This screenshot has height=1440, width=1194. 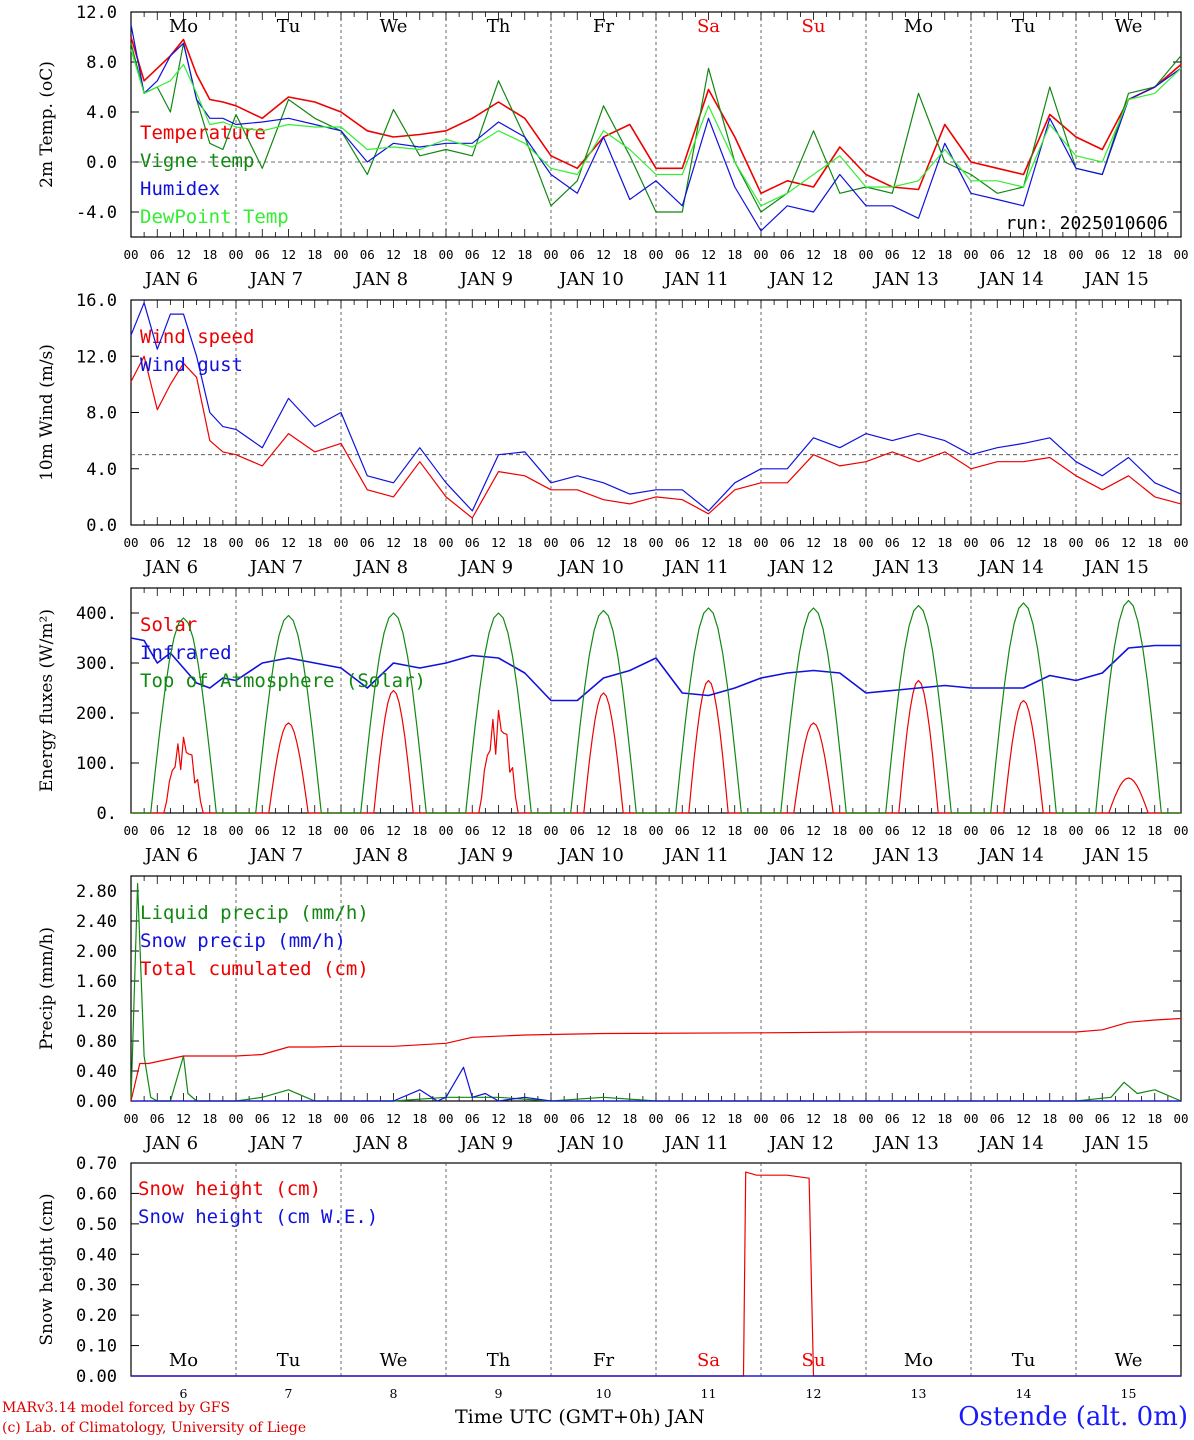 What do you see at coordinates (485, 1143) in the screenshot?
I see `precip-date-label: JAN 9` at bounding box center [485, 1143].